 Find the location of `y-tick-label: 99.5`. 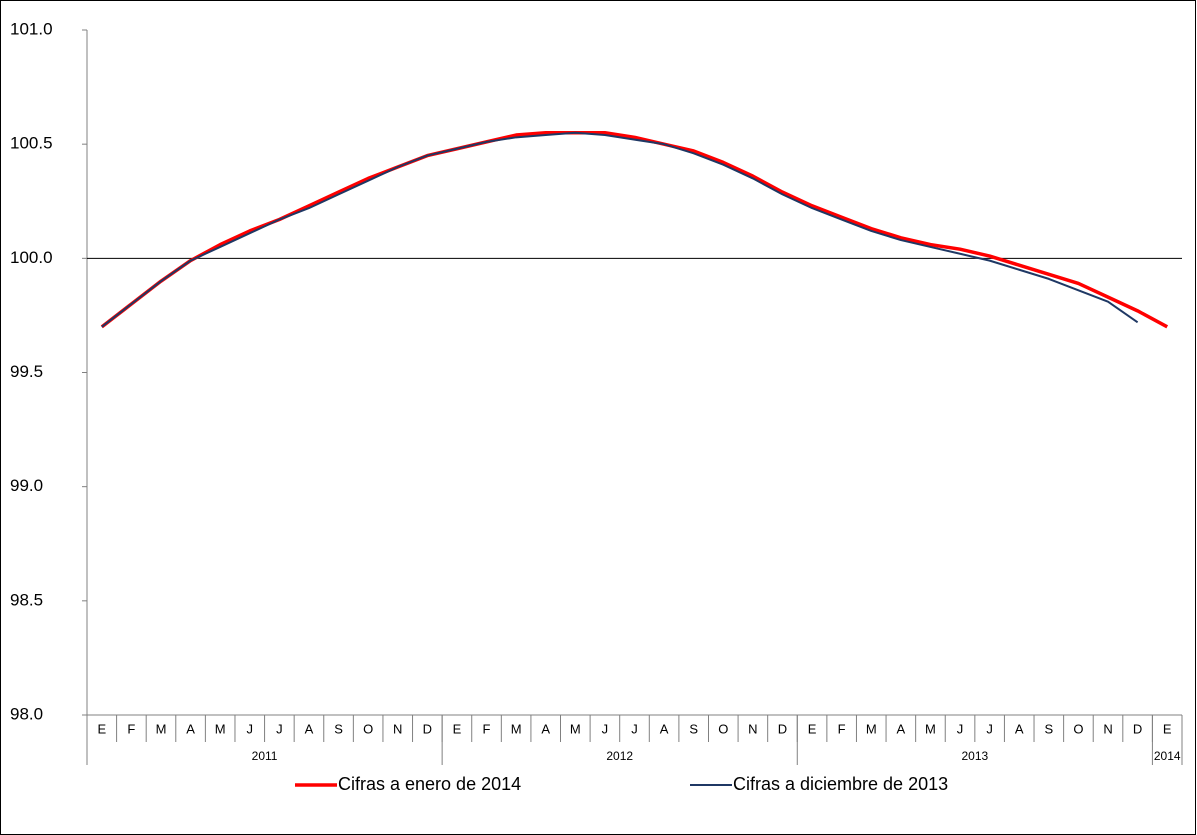

y-tick-label: 99.5 is located at coordinates (26, 371).